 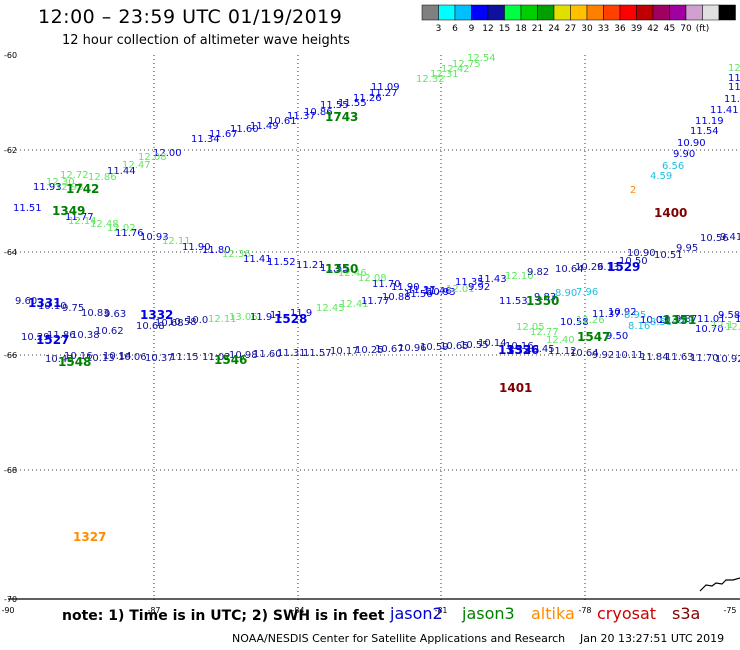 What do you see at coordinates (684, 154) in the screenshot?
I see `wave-height-label: 9.90` at bounding box center [684, 154].